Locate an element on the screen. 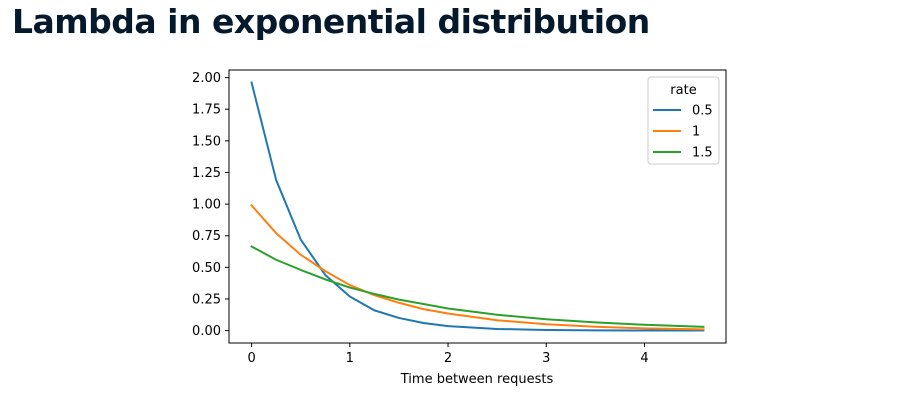 The width and height of the screenshot is (917, 405). x-tick-label: 1 is located at coordinates (350, 358).